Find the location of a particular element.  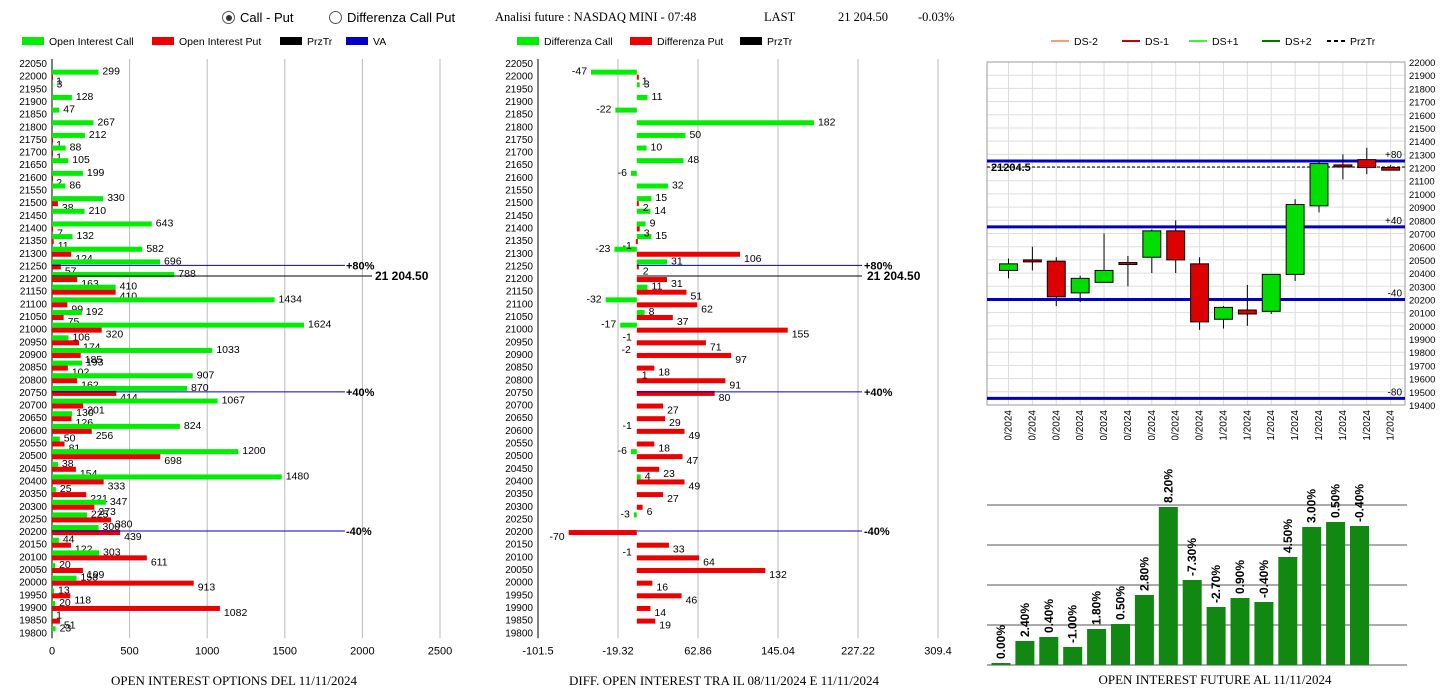

diff-value-label: 91 is located at coordinates (735, 385).